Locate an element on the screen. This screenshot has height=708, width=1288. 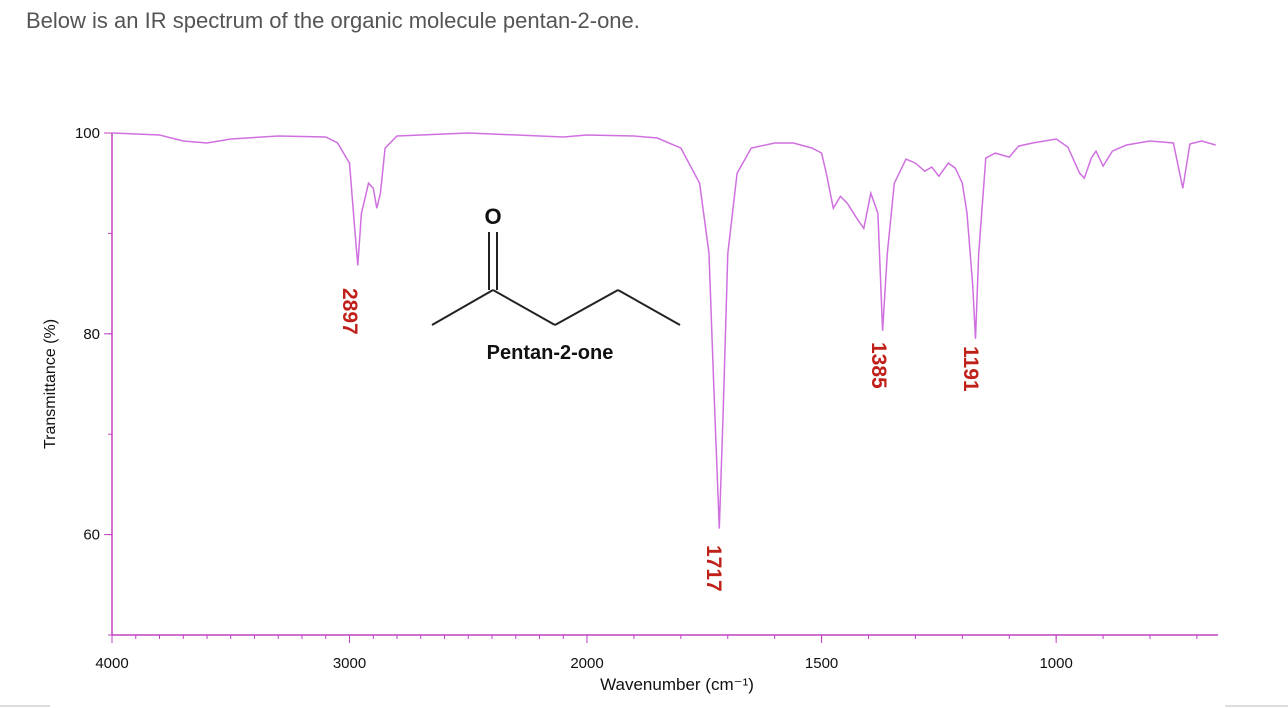
x-tick-label: 4000 is located at coordinates (111, 663).